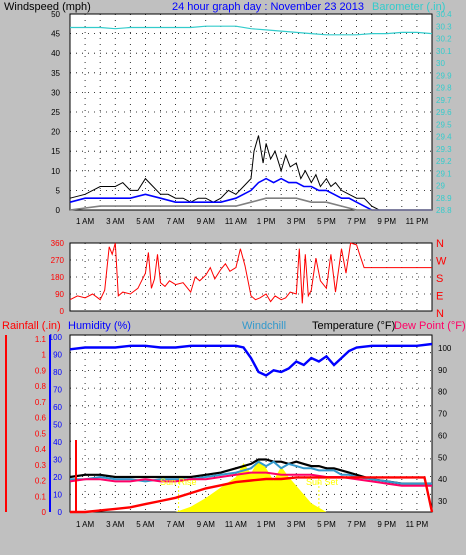  I want to click on baro-tick-label: 30.1, so click(444, 51).